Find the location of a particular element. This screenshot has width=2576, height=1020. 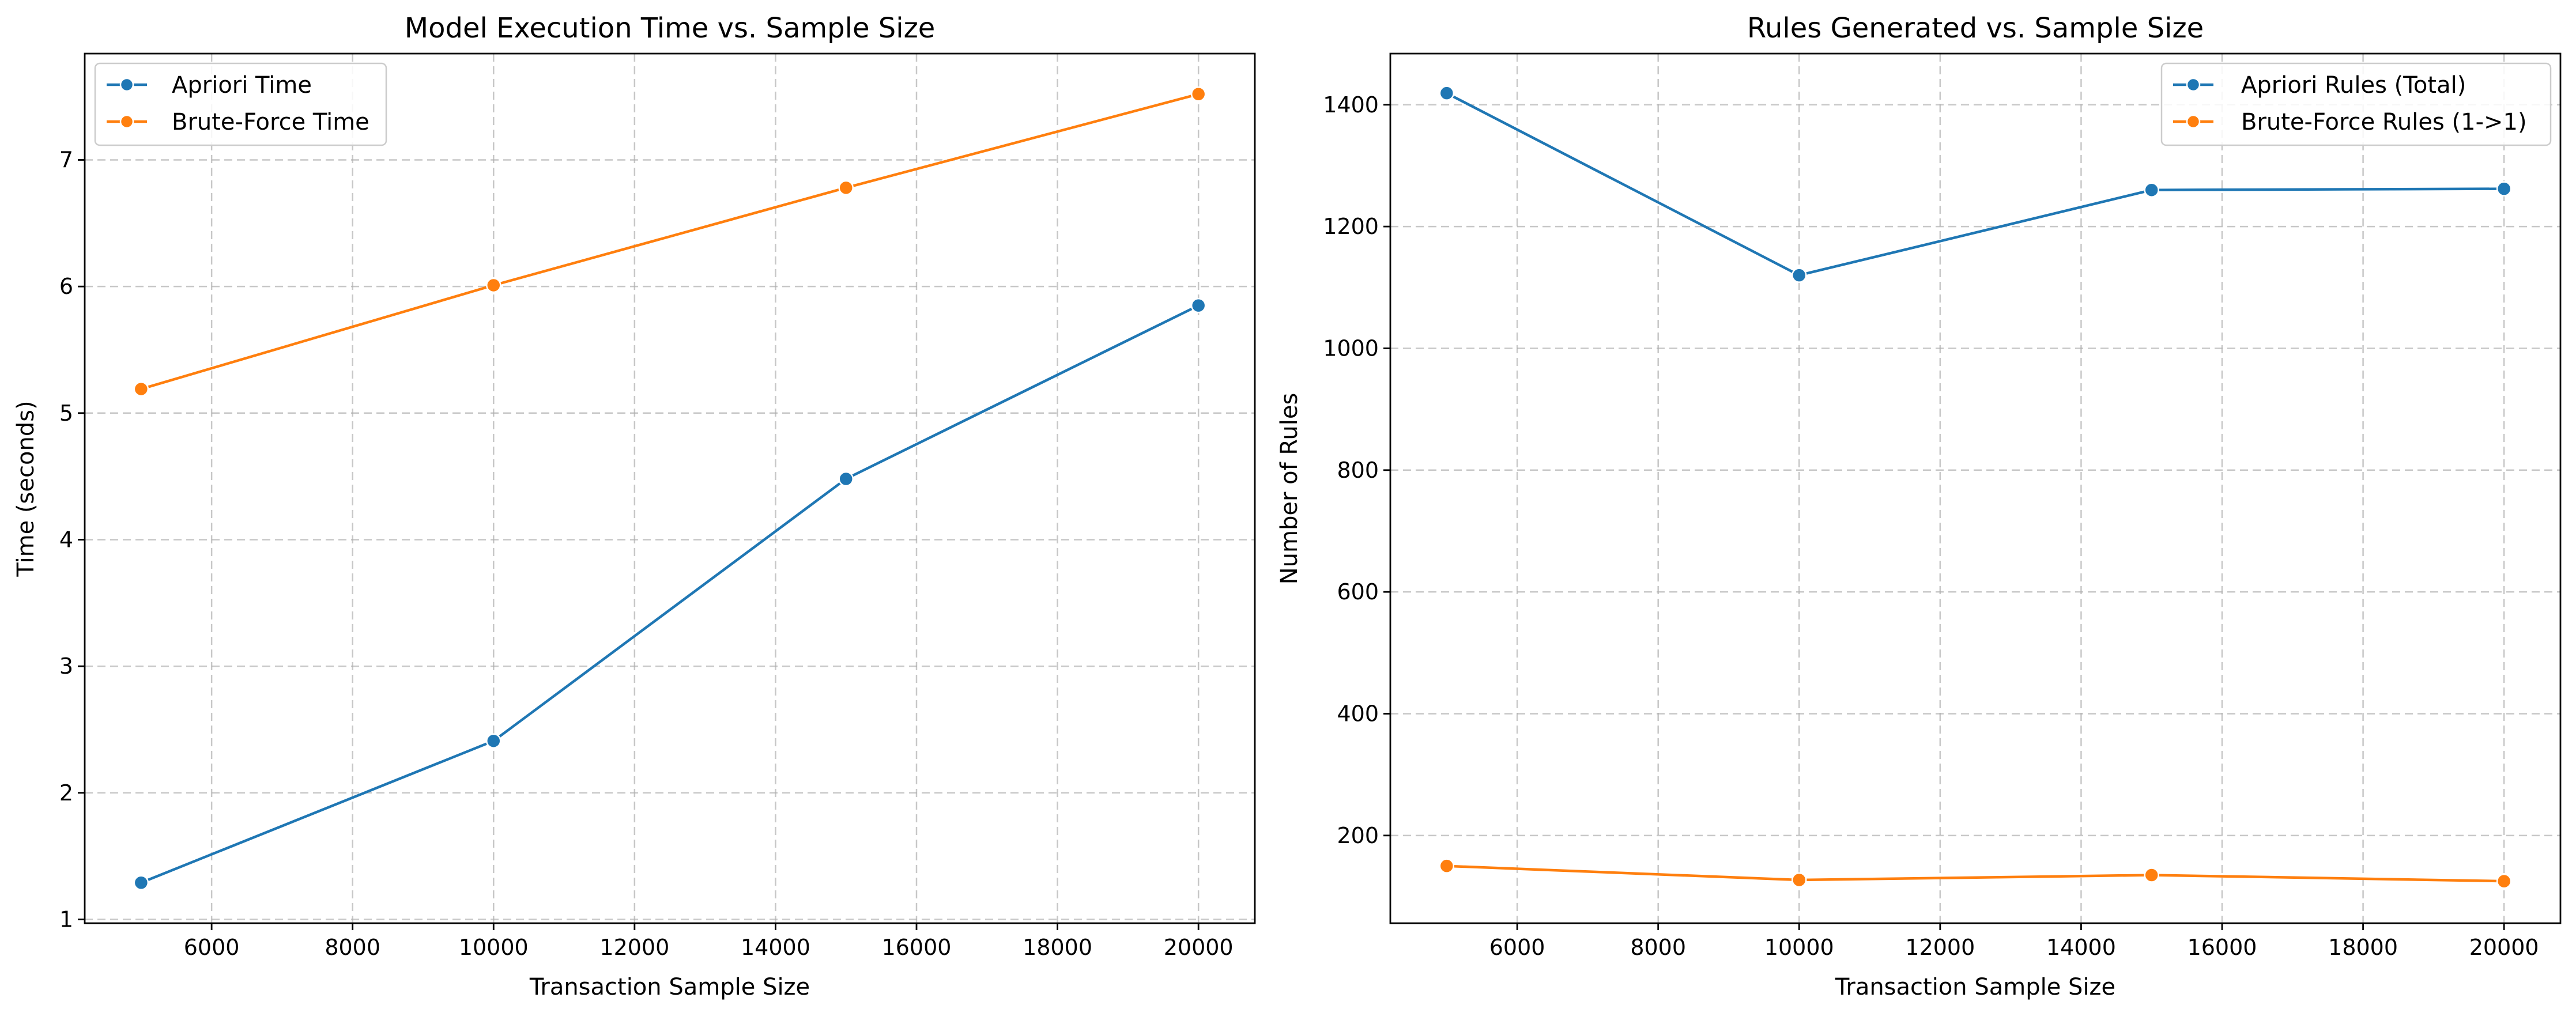

legend: Apriori Time Brute-Force Time is located at coordinates (240, 104).